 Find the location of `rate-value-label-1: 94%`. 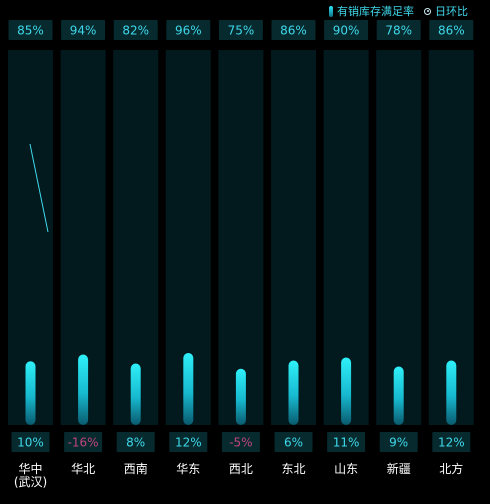

rate-value-label-1: 94% is located at coordinates (83, 31).